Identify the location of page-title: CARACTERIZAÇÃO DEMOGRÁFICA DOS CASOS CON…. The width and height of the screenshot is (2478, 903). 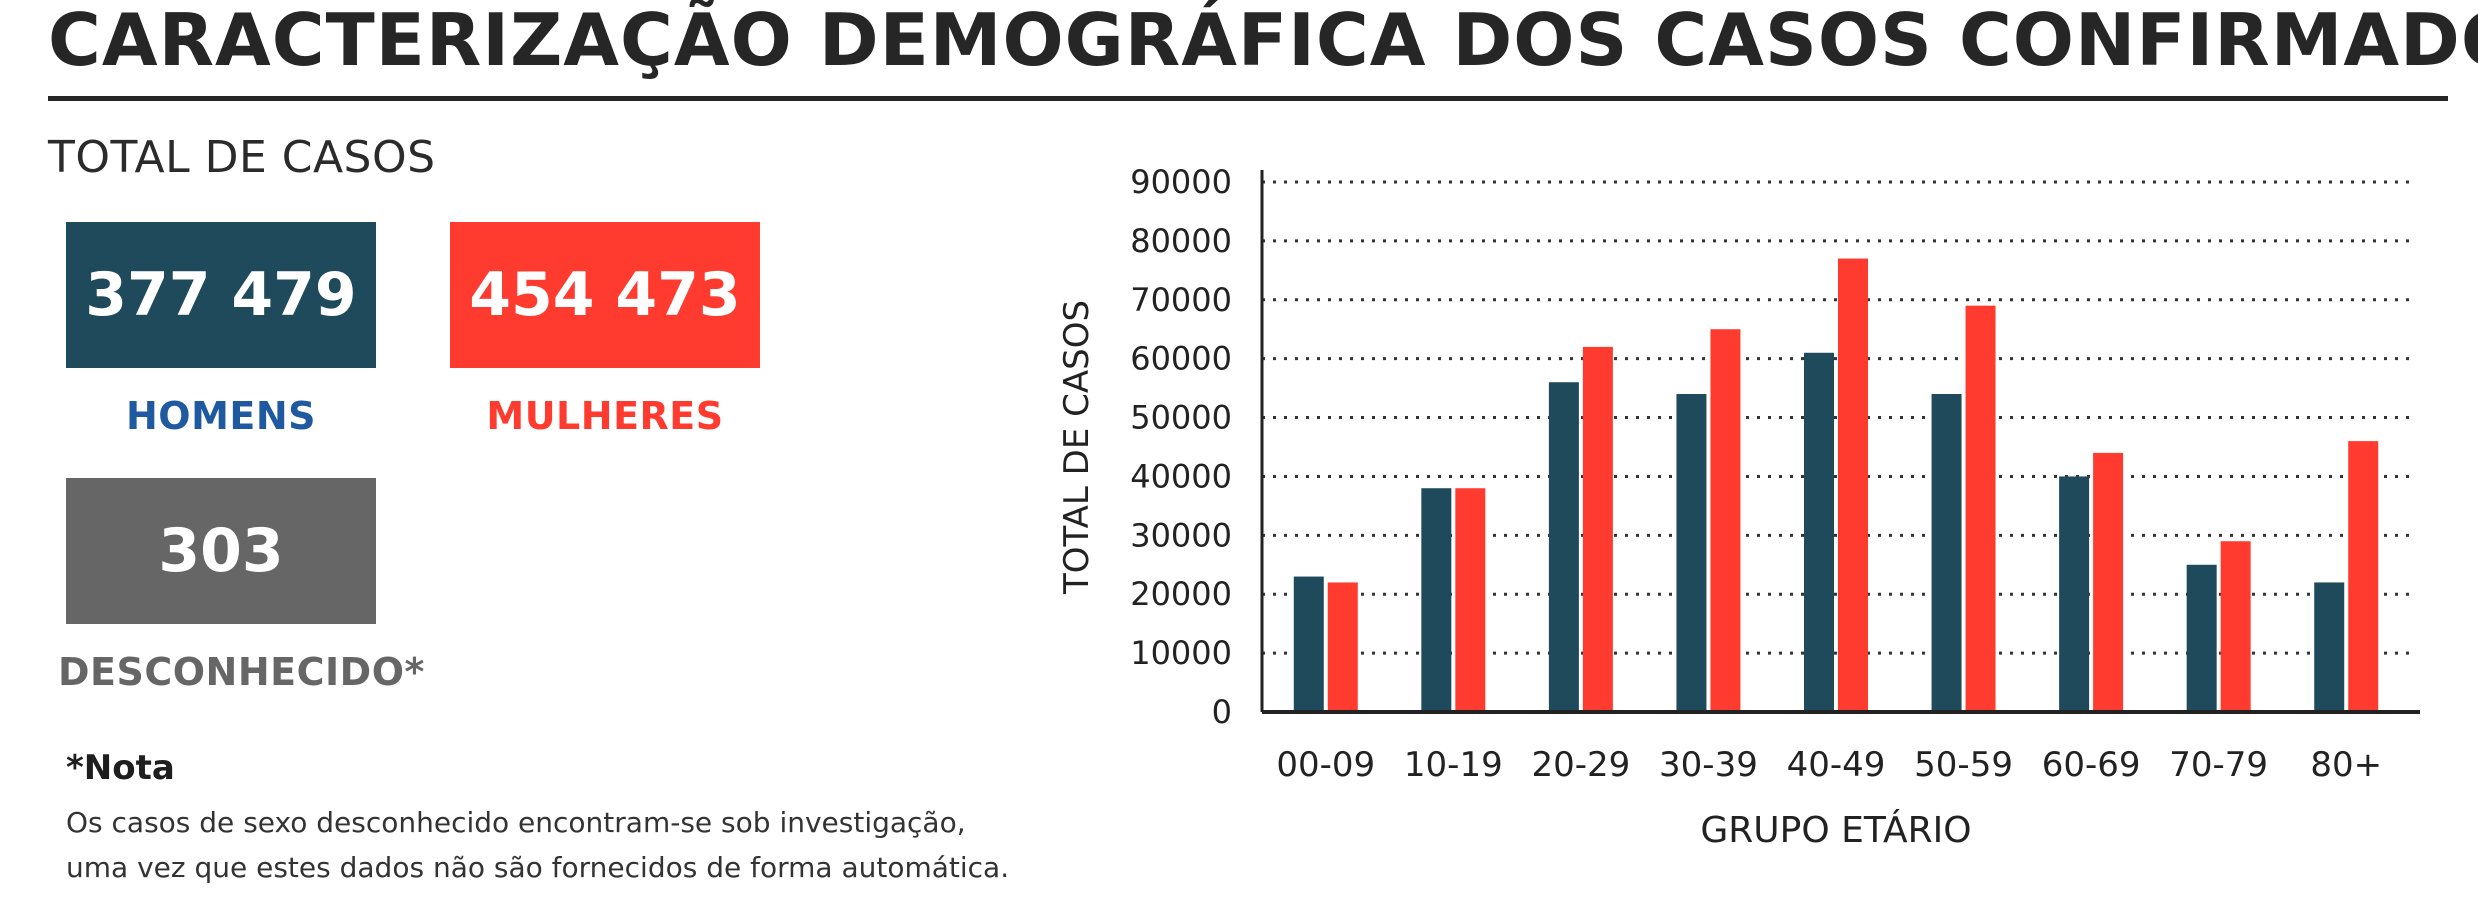
(1263, 41).